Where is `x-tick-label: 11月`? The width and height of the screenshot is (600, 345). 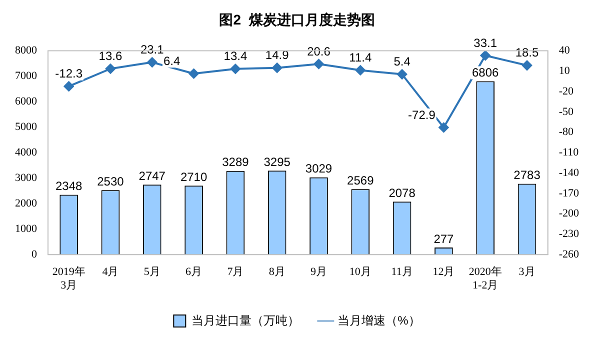
x-tick-label: 11月 is located at coordinates (402, 272).